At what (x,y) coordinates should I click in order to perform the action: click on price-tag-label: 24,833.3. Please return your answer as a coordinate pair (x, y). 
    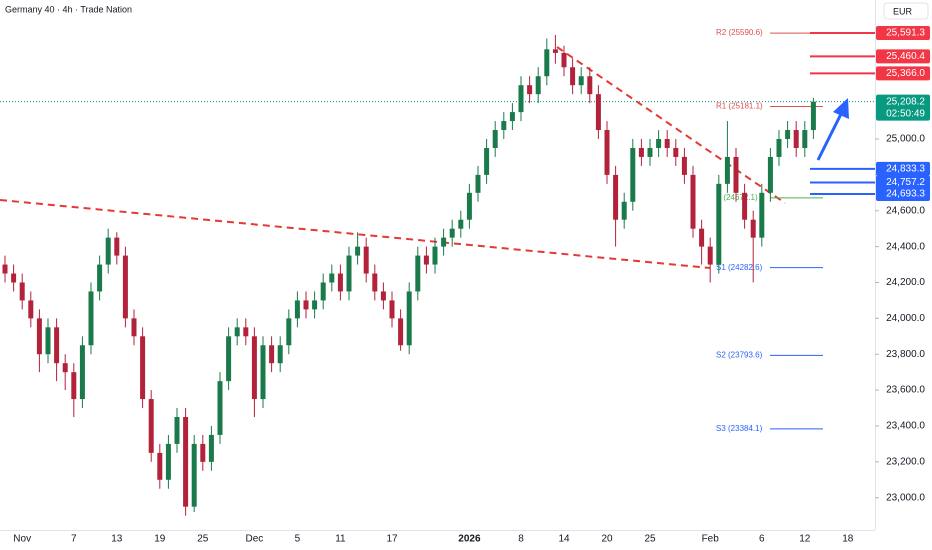
    Looking at the image, I should click on (905, 169).